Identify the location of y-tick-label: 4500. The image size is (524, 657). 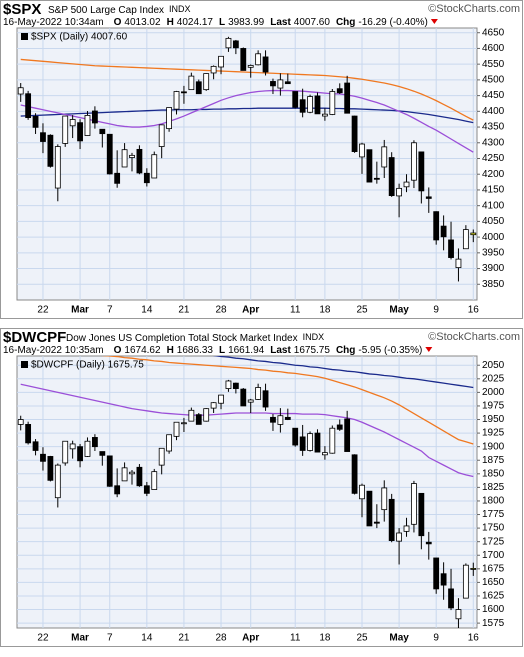
(493, 80).